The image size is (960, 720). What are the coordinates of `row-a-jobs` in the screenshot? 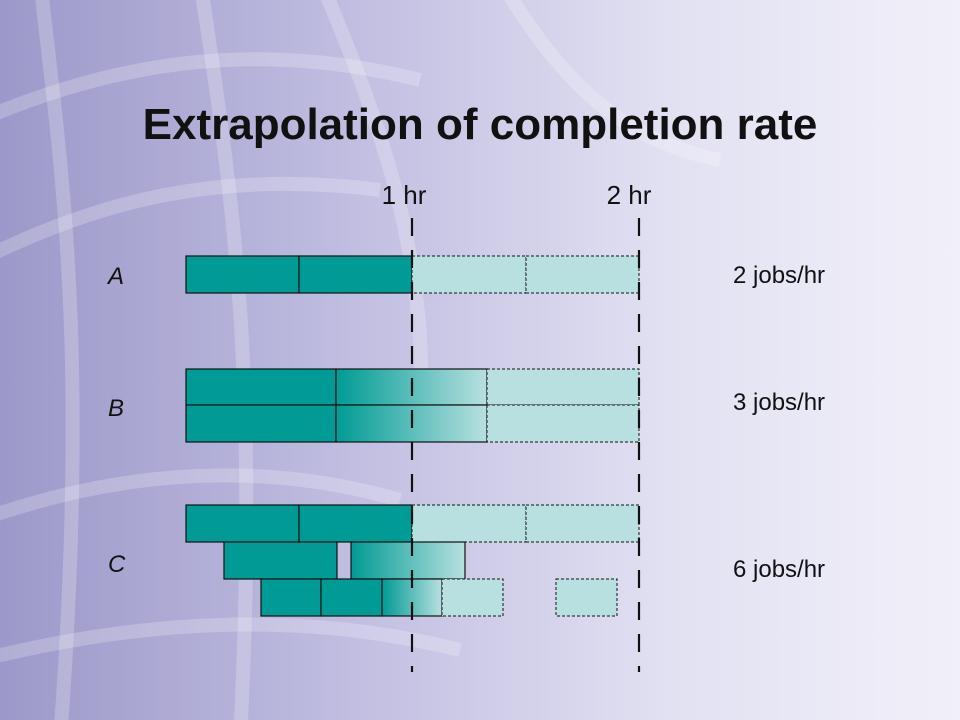 It's located at (412, 274).